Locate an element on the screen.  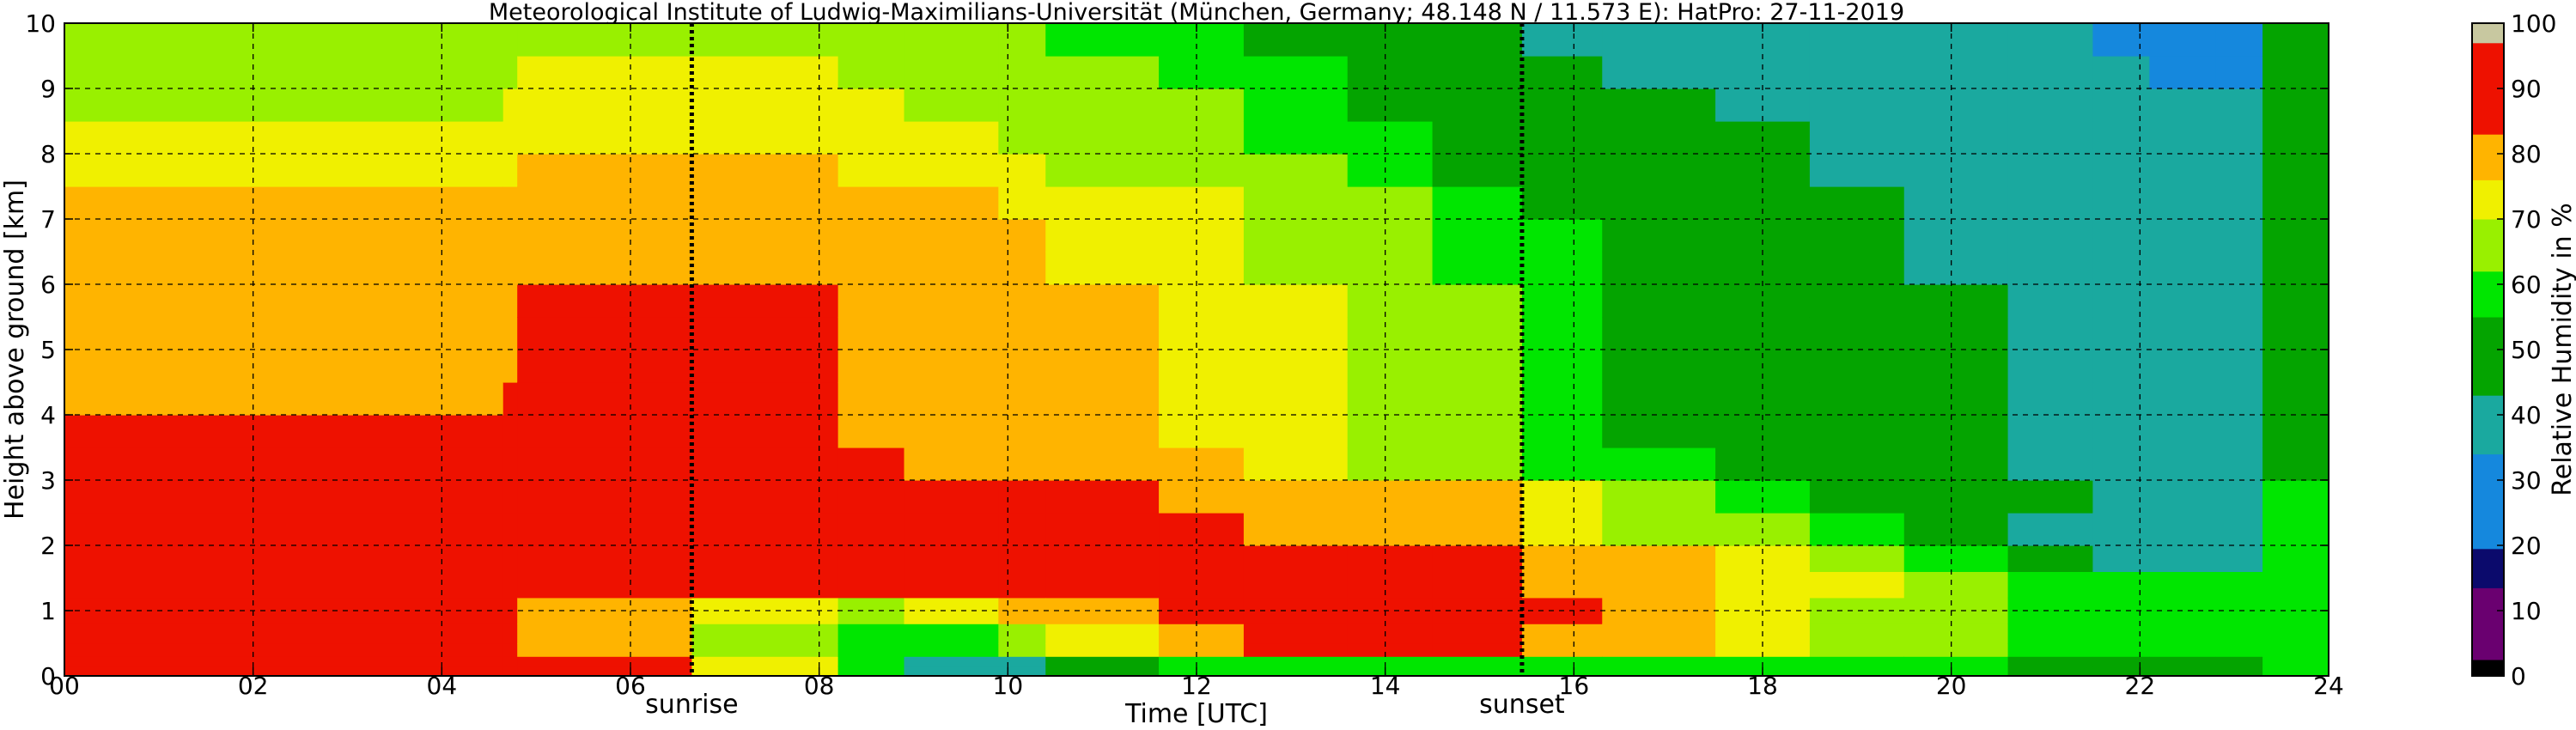
x-tick-label: 08 is located at coordinates (819, 686).